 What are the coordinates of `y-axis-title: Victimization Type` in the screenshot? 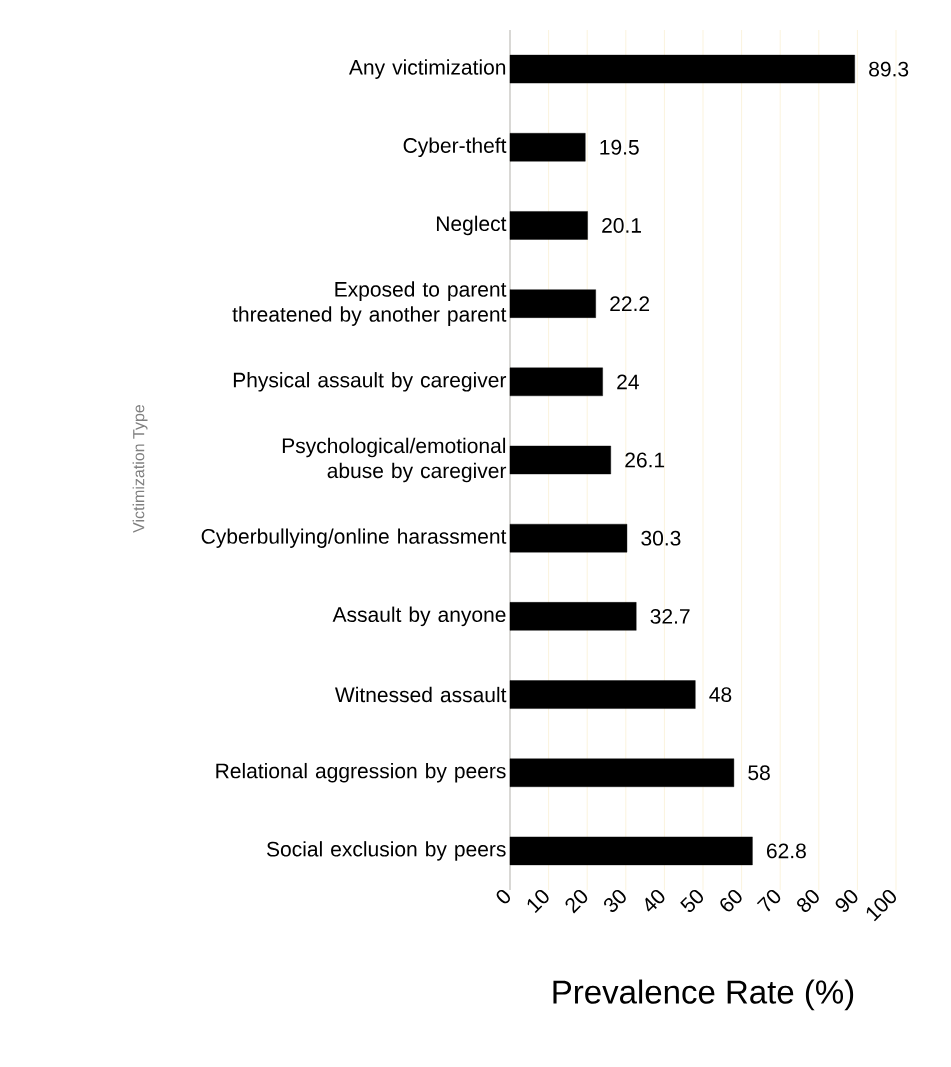 It's located at (140, 468).